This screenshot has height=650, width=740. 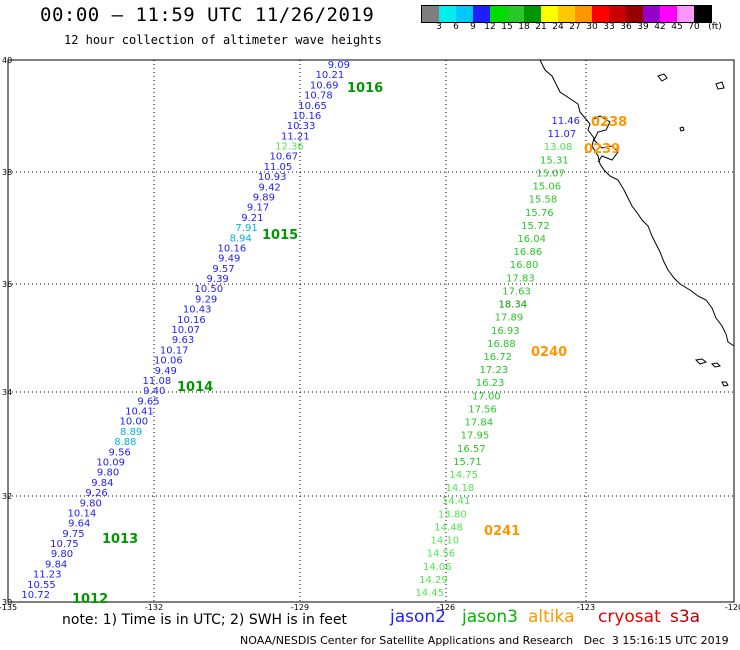 What do you see at coordinates (318, 96) in the screenshot?
I see `wave-height-value: 10.78` at bounding box center [318, 96].